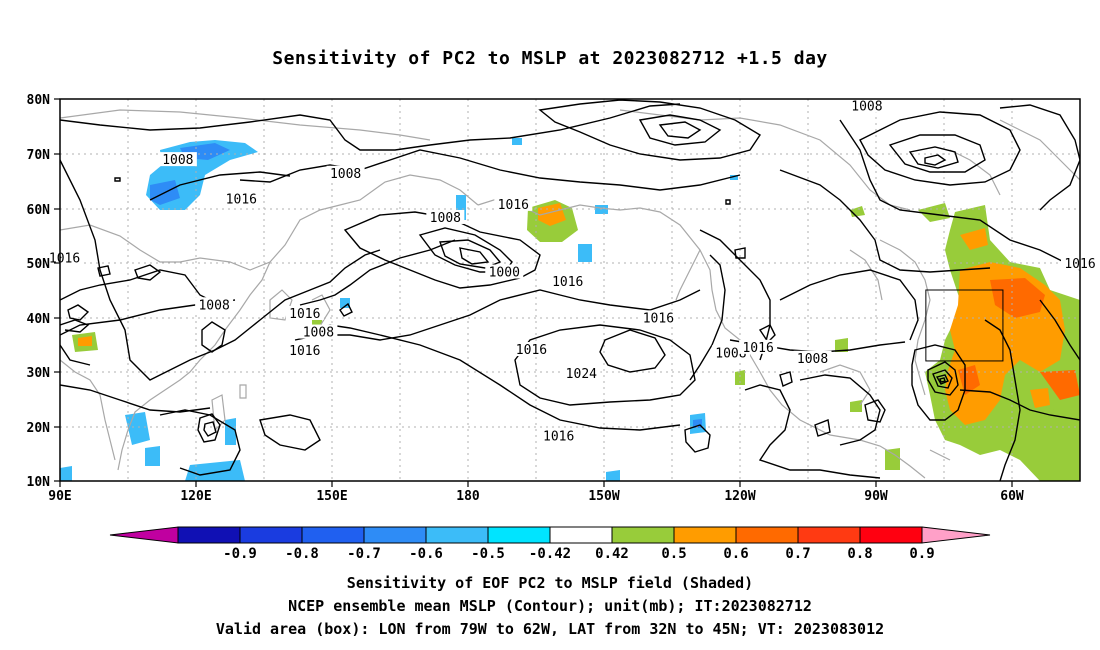 The height and width of the screenshot is (650, 1100). Describe the element at coordinates (797, 554) in the screenshot. I see `colorbar-tick-label: 0.7` at that location.